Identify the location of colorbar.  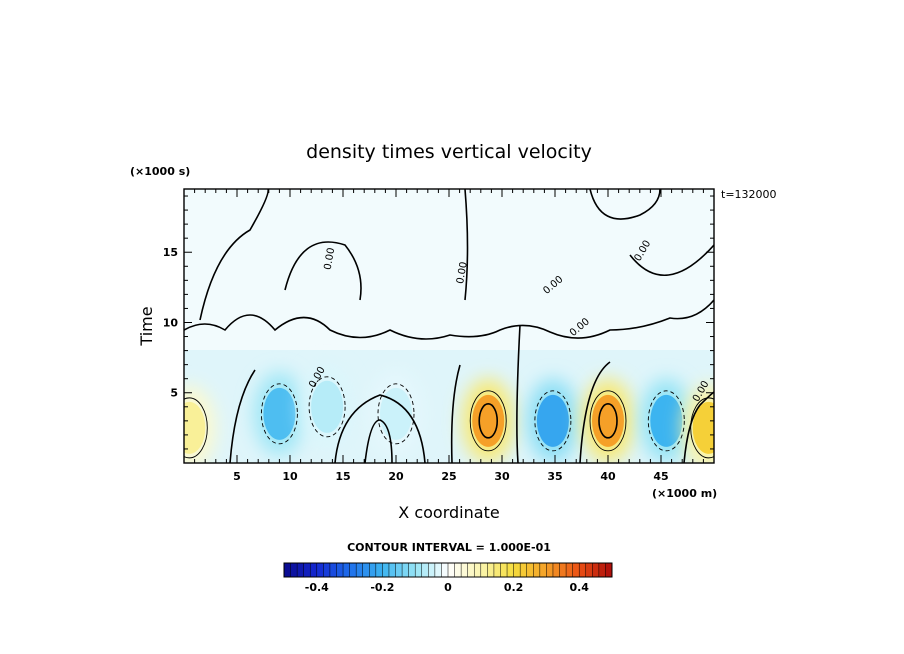
(448, 570).